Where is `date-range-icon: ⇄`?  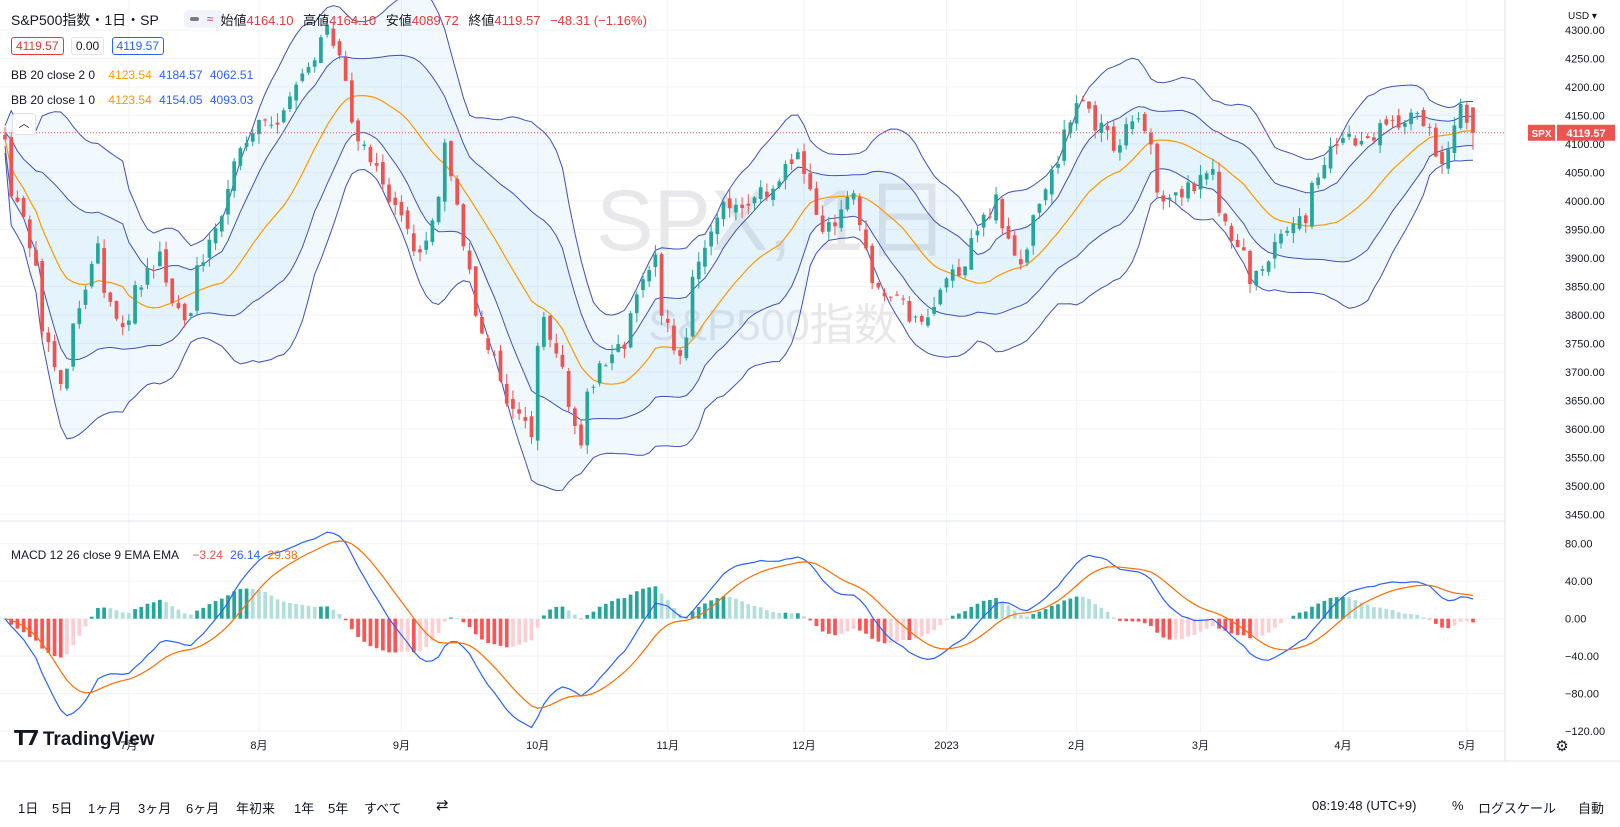
date-range-icon: ⇄ is located at coordinates (442, 805).